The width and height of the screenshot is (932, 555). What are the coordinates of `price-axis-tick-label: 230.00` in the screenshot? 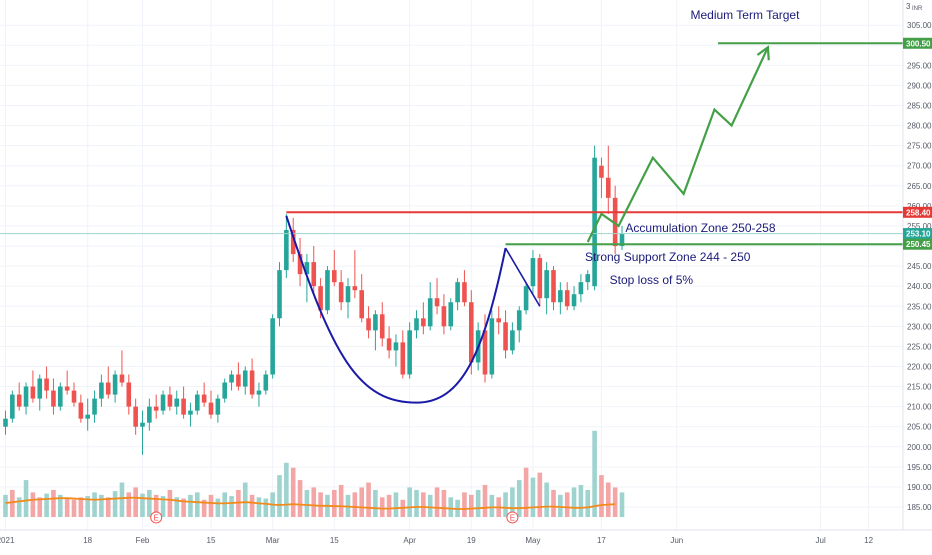 It's located at (919, 326).